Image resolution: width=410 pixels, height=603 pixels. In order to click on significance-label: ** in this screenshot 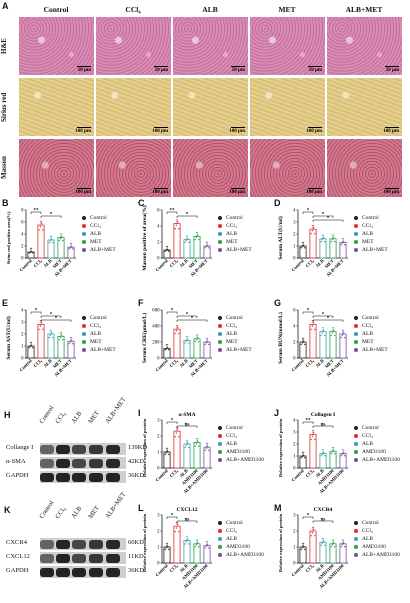, I will do `click(309, 420)`.